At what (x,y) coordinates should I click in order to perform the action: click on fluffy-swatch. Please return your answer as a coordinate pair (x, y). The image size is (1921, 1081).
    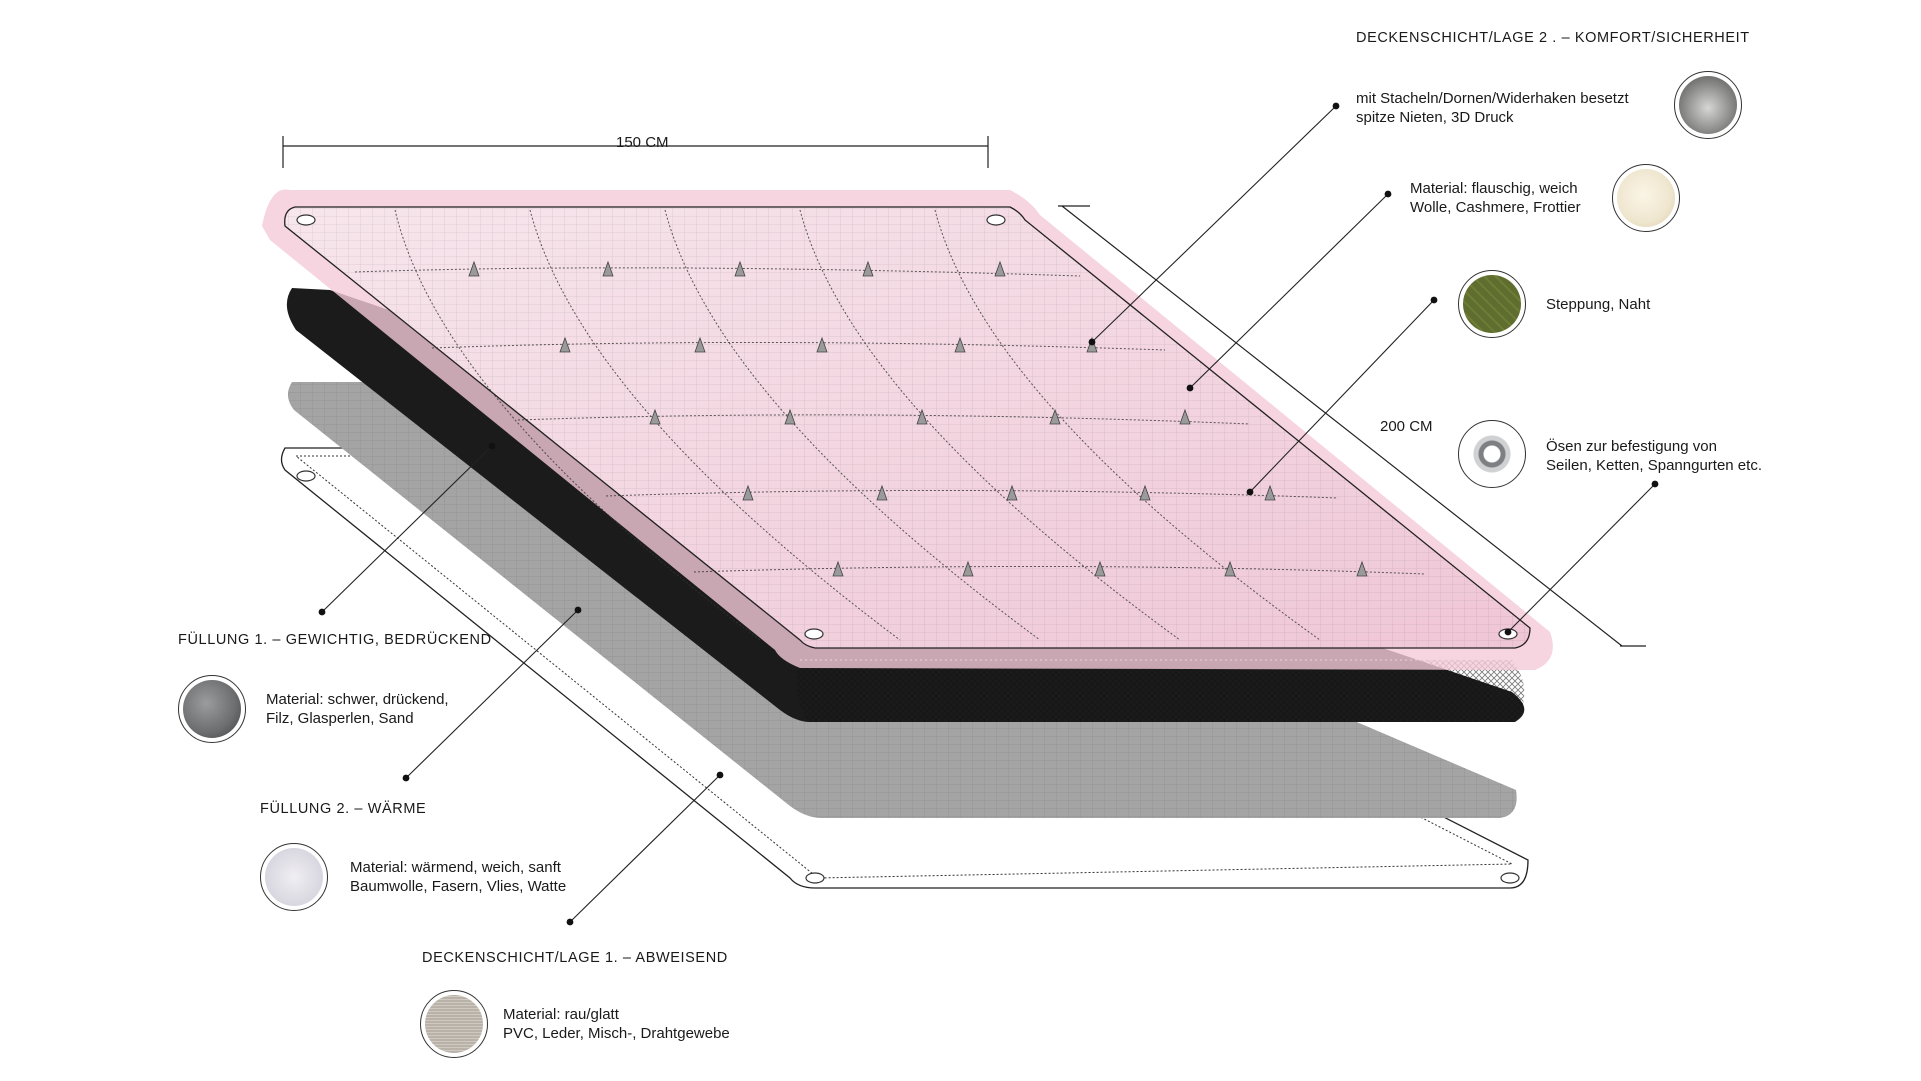
    Looking at the image, I should click on (1646, 198).